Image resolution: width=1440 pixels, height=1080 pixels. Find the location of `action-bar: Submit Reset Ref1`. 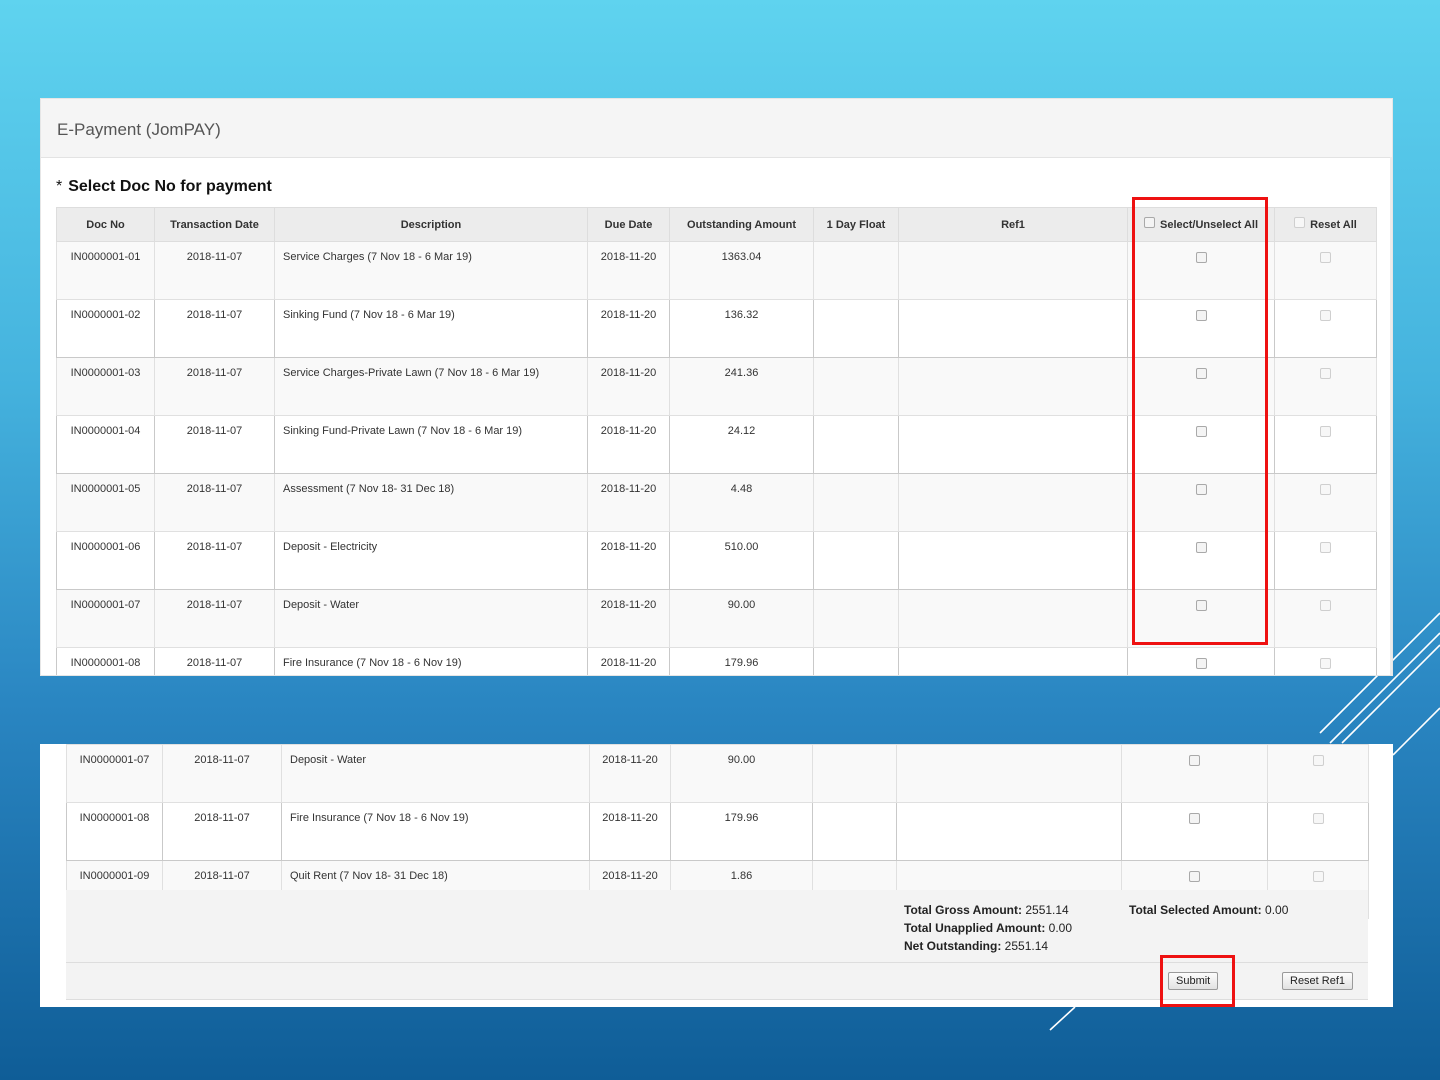

action-bar: Submit Reset Ref1 is located at coordinates (717, 981).